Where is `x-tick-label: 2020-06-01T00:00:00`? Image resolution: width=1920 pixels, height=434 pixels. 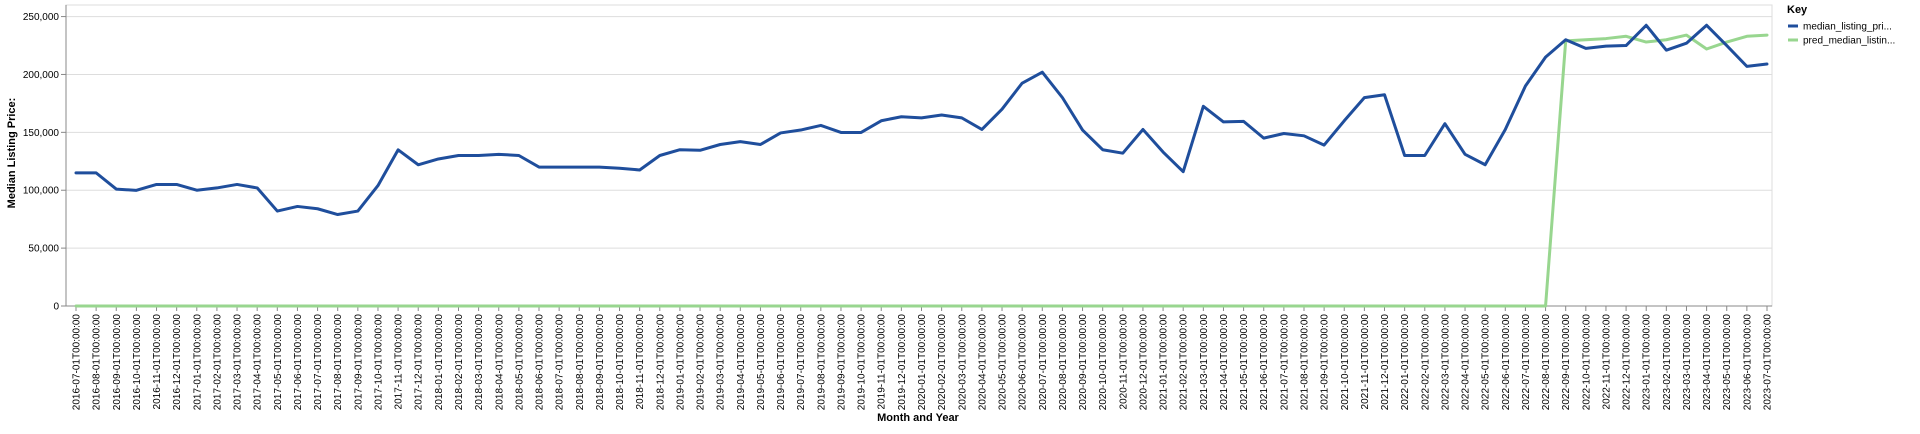 x-tick-label: 2020-06-01T00:00:00 is located at coordinates (1023, 362).